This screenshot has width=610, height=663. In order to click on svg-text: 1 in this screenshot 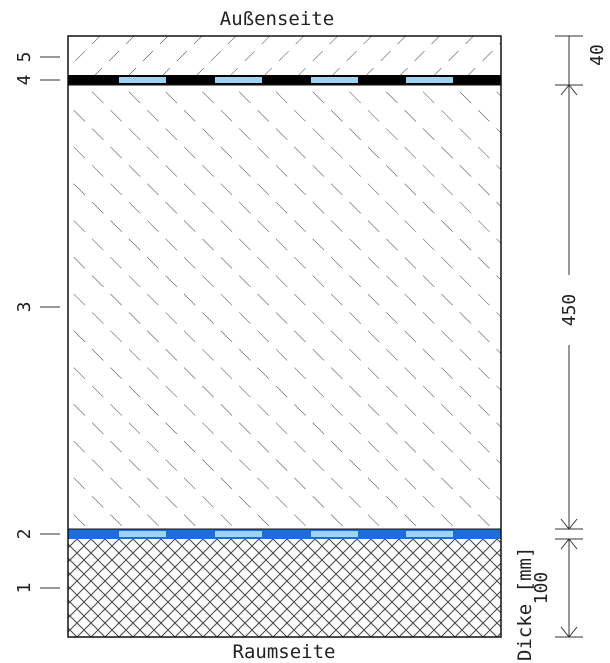, I will do `click(24, 588)`.